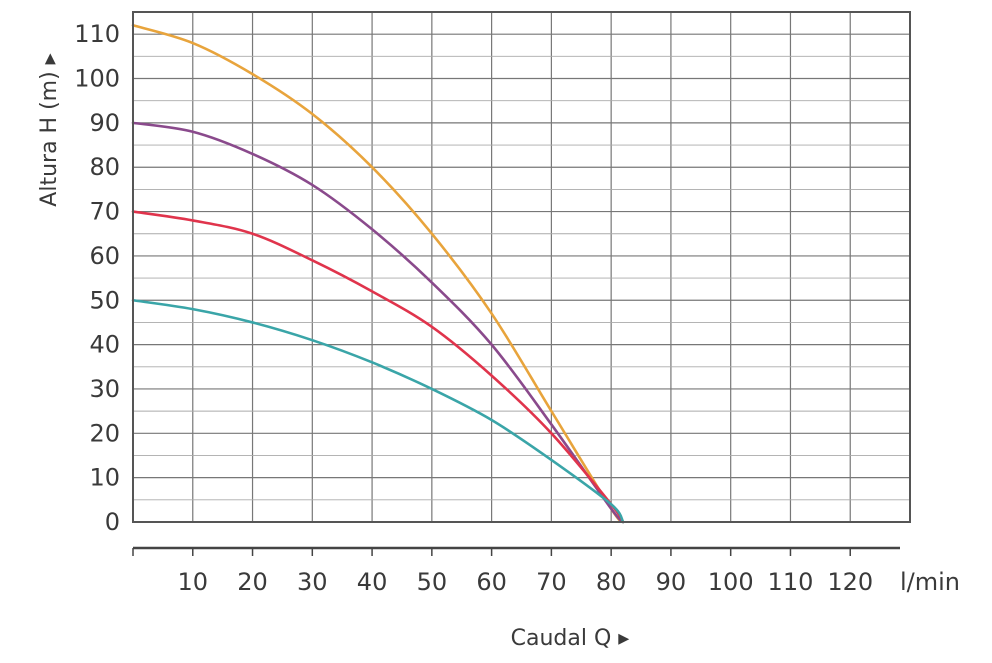 The width and height of the screenshot is (992, 663). I want to click on x-tick-label: 30, so click(312, 582).